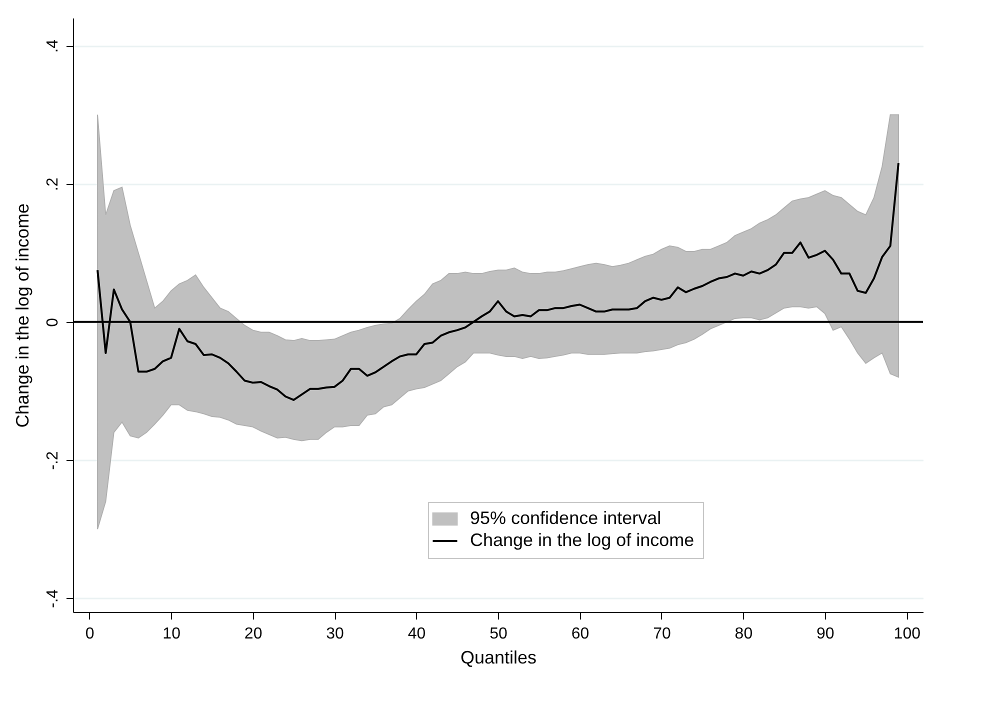  Describe the element at coordinates (825, 634) in the screenshot. I see `x-tick-label: 90` at that location.